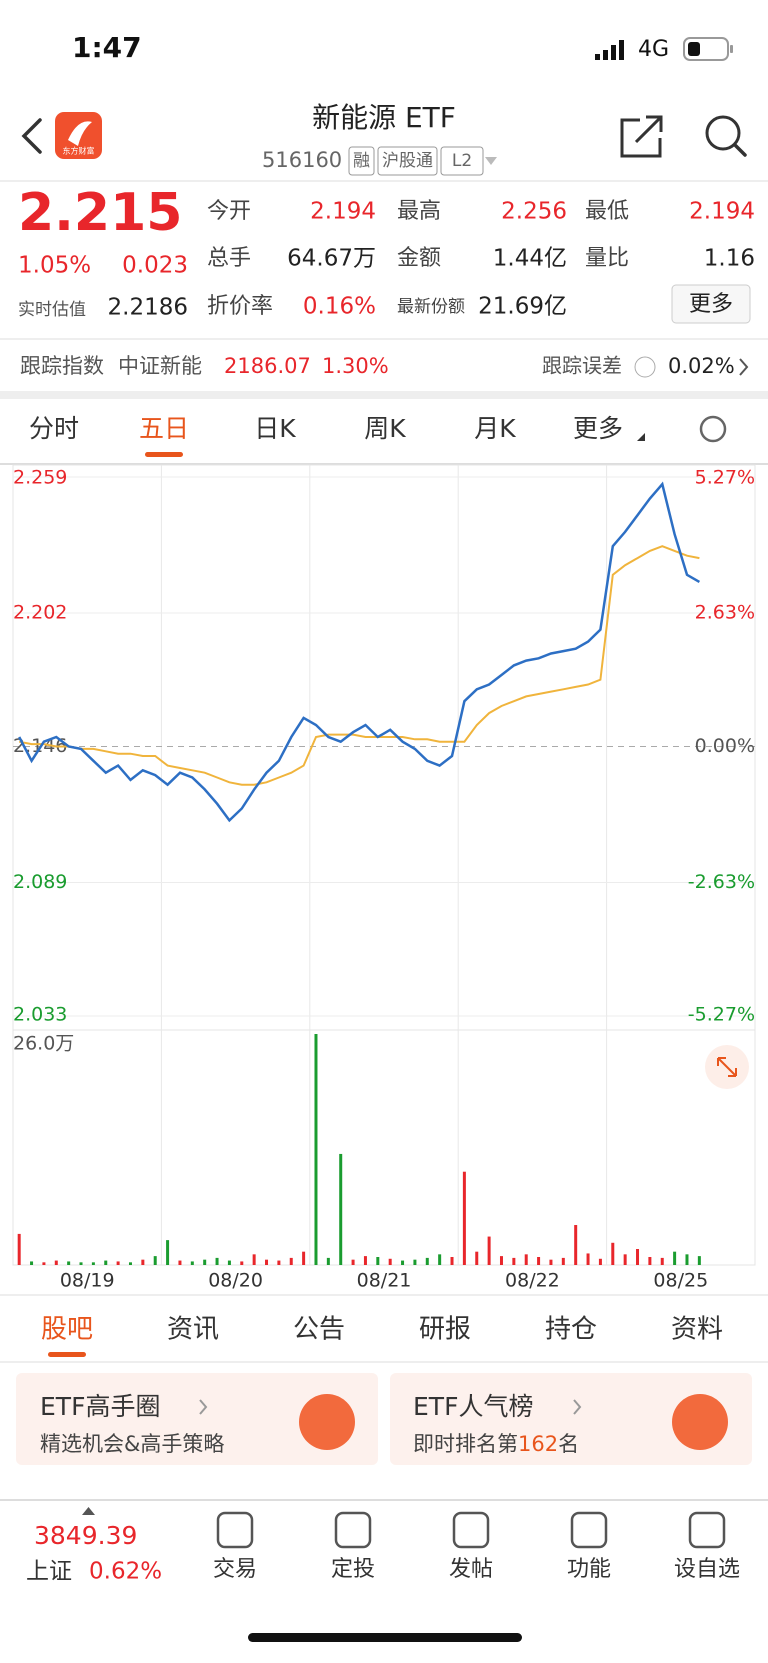 This screenshot has width=768, height=1663. Describe the element at coordinates (721, 1015) in the screenshot. I see `y2-tick-label: -5.27%` at that location.